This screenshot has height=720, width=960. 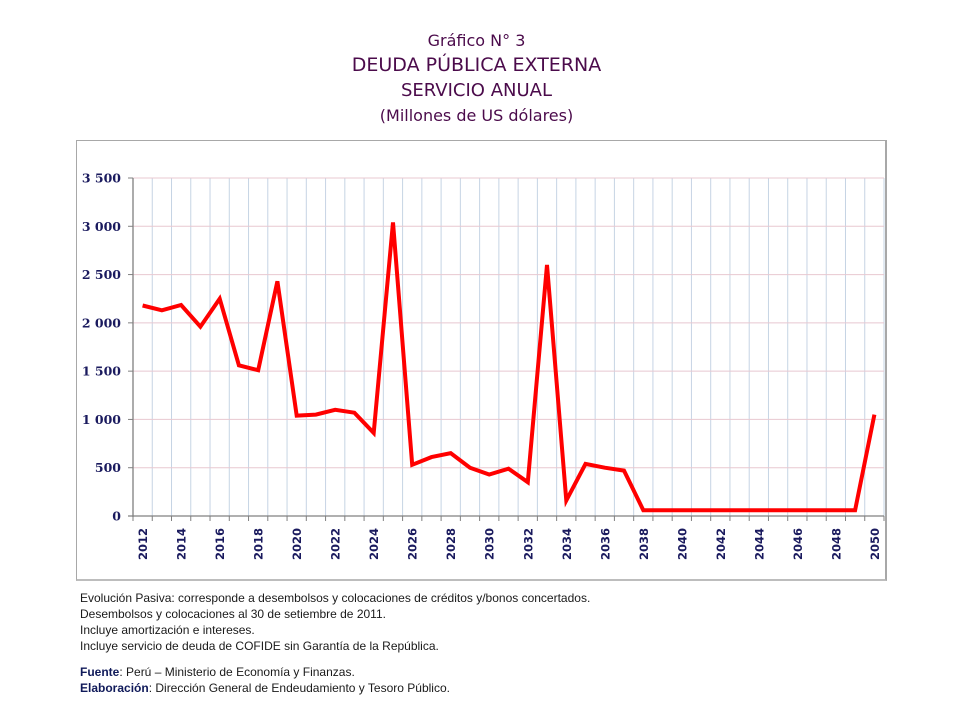 What do you see at coordinates (374, 544) in the screenshot?
I see `x-tick-label: 2024` at bounding box center [374, 544].